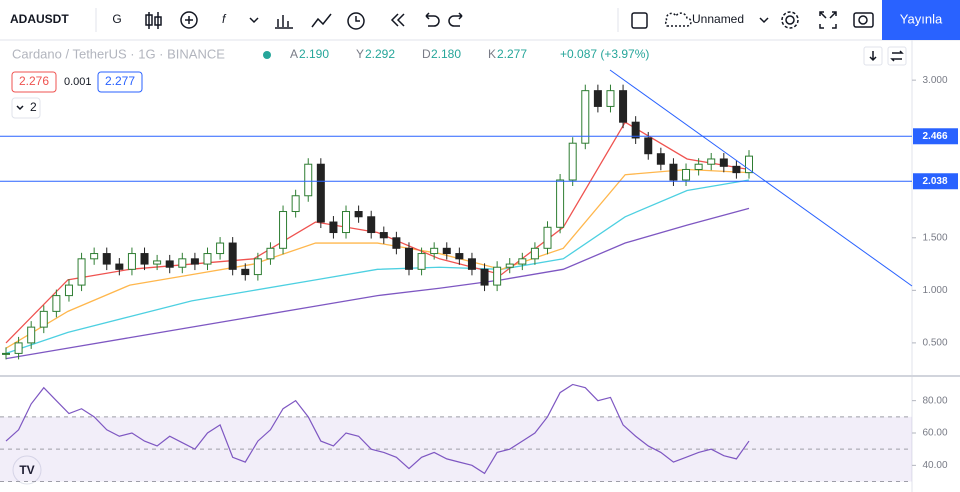  What do you see at coordinates (360, 54) in the screenshot?
I see `ohlc-label: Y` at bounding box center [360, 54].